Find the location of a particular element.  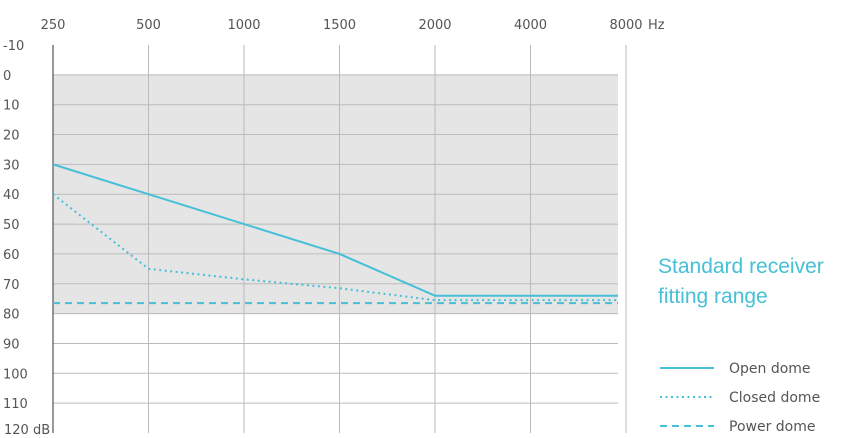

legend-label: Closed dome is located at coordinates (774, 398).